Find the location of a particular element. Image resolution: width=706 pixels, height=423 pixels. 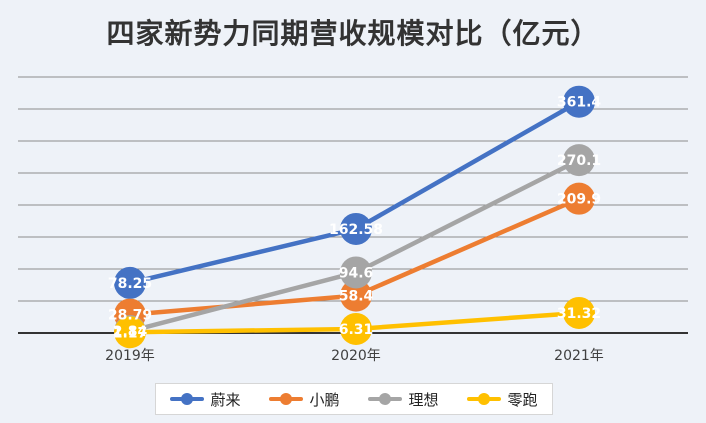

data-label: 1.17 is located at coordinates (130, 333).